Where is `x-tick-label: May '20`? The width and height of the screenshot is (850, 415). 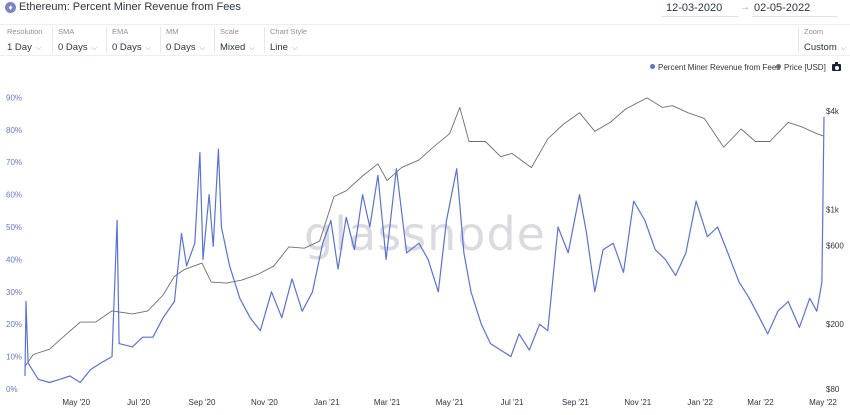 x-tick-label: May '20 is located at coordinates (76, 402).